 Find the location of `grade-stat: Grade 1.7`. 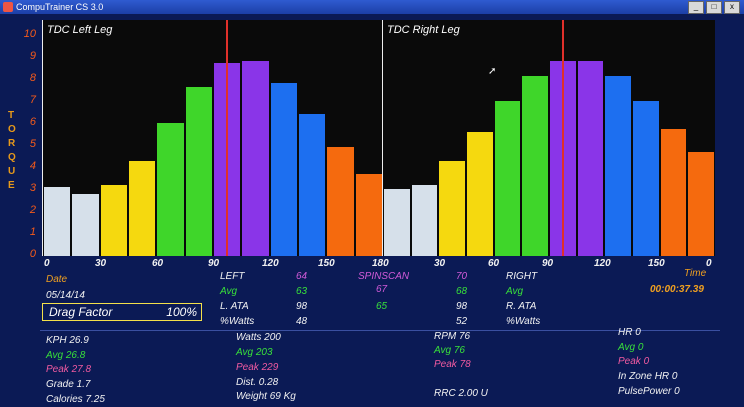

grade-stat: Grade 1.7 is located at coordinates (68, 384).